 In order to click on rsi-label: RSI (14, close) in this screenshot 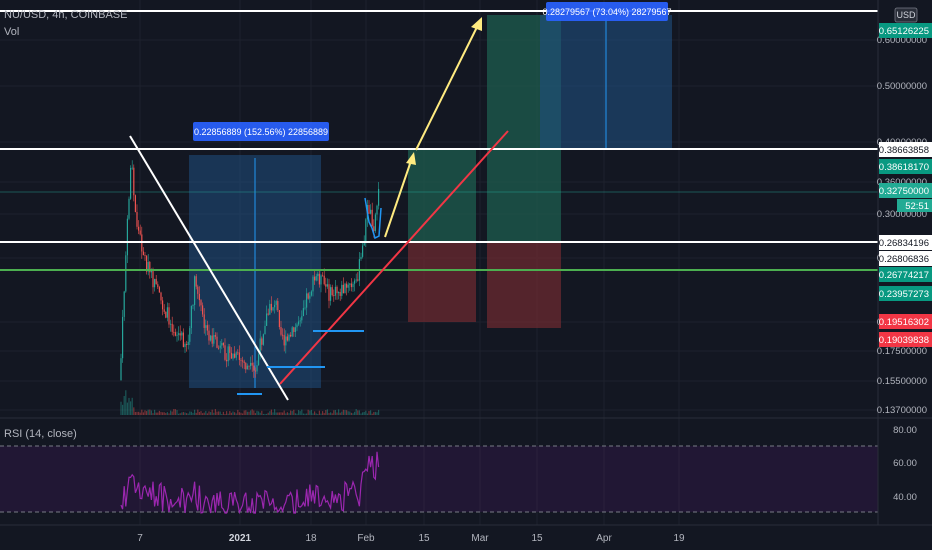, I will do `click(40, 434)`.